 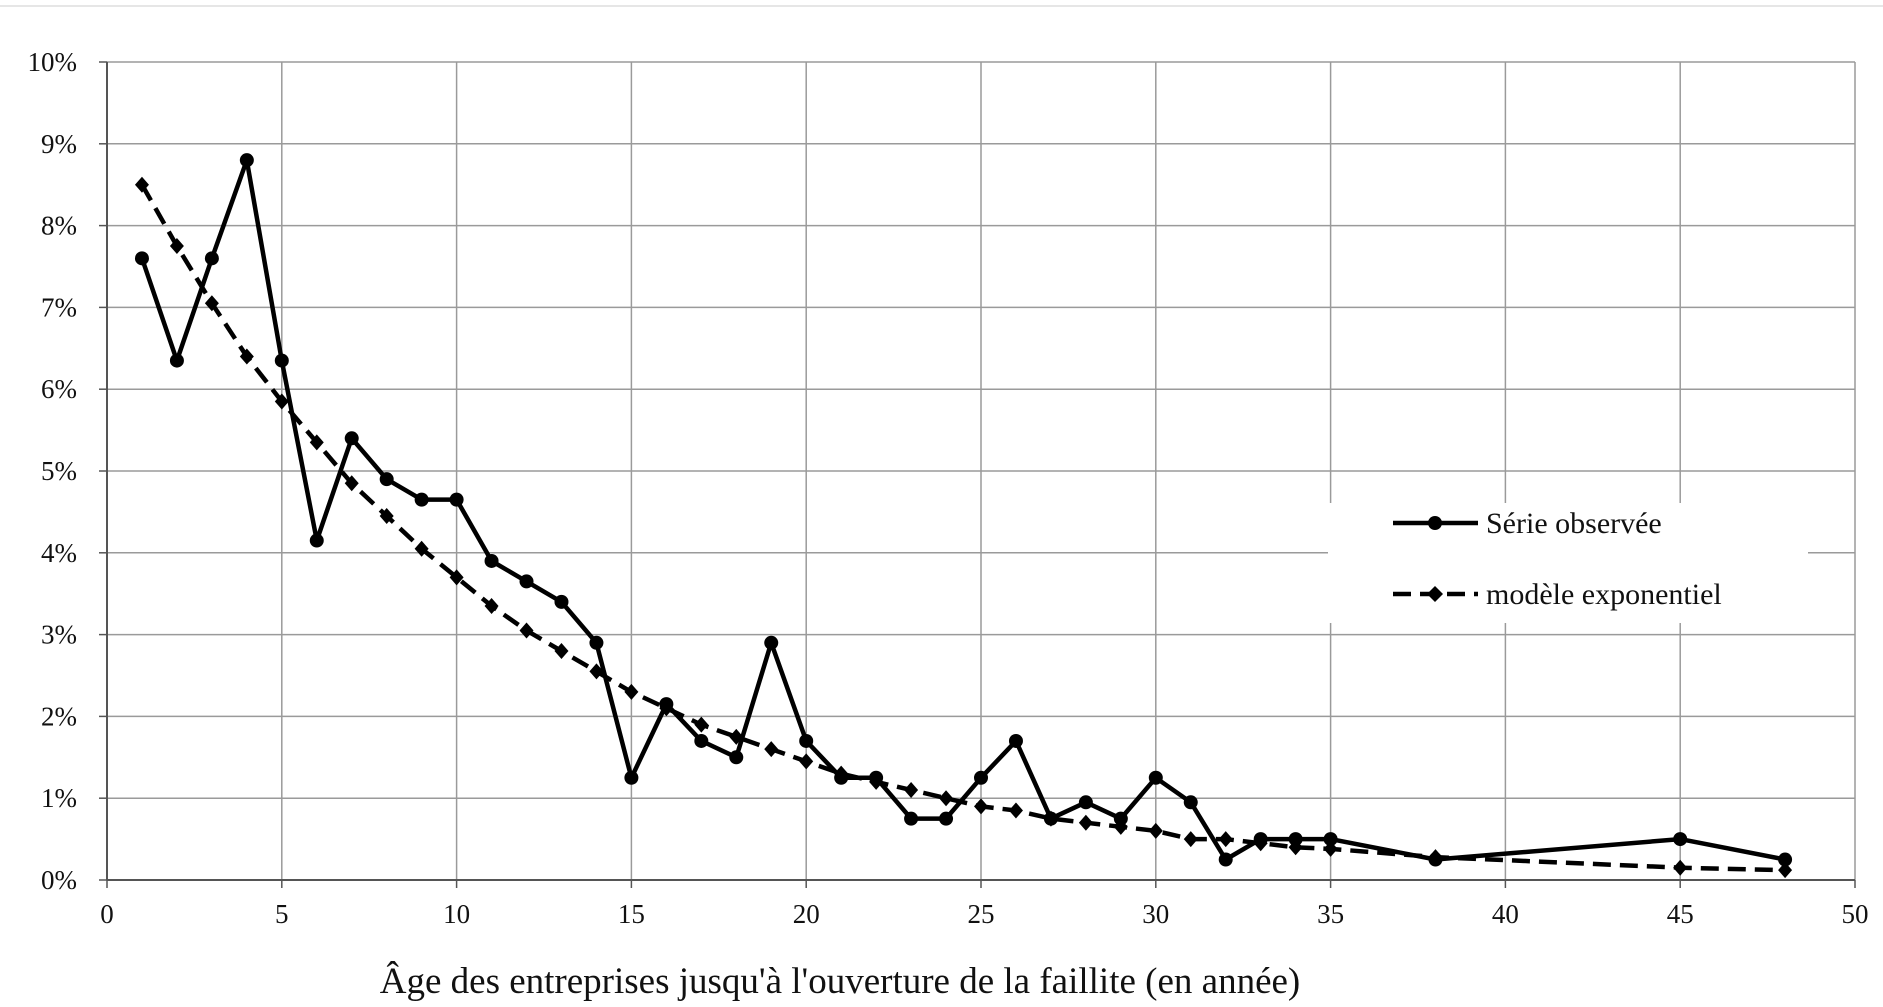 What do you see at coordinates (984, 914) in the screenshot?
I see `x-axis-tick-labels: 0 5 10 15 20 25 30 35 40 45 50` at bounding box center [984, 914].